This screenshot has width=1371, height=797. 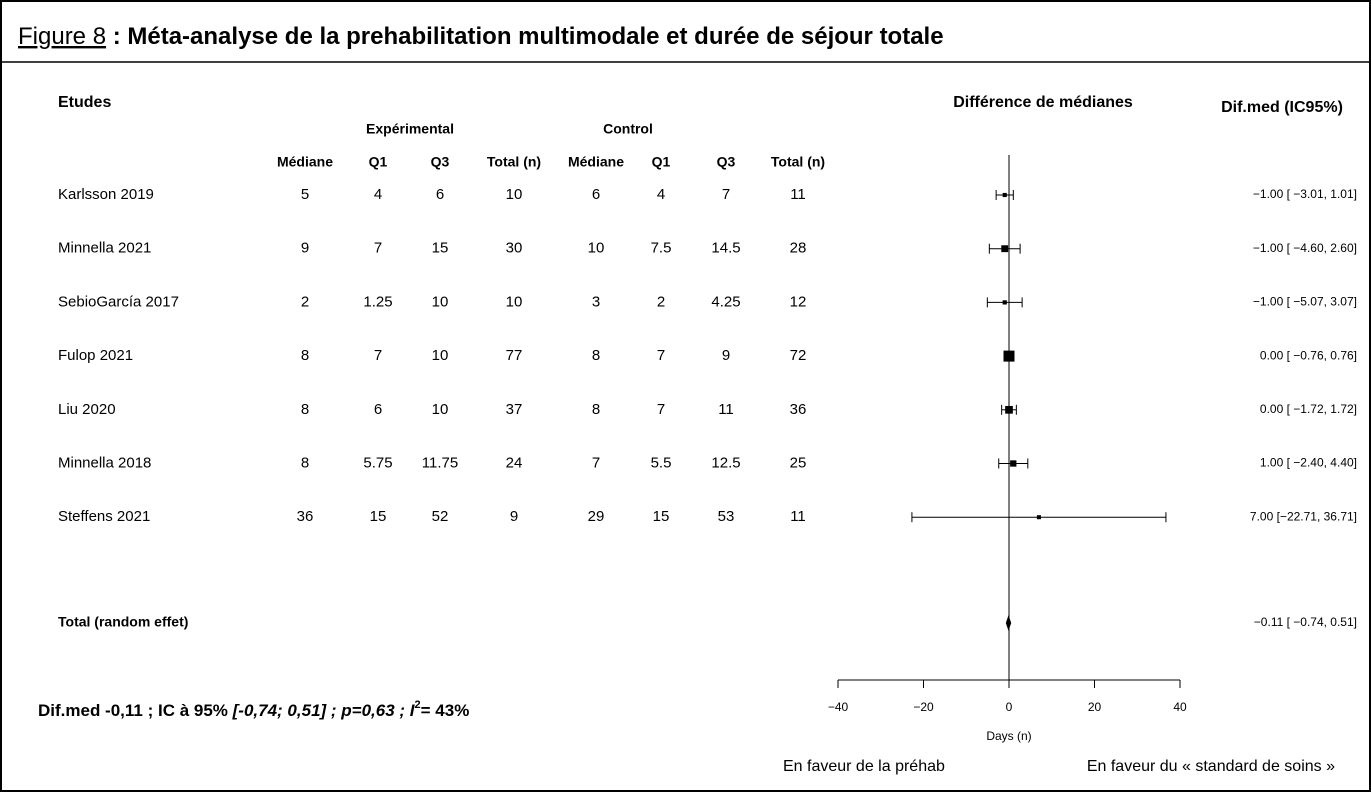 I want to click on table-cell: 14.5, so click(x=725, y=248).